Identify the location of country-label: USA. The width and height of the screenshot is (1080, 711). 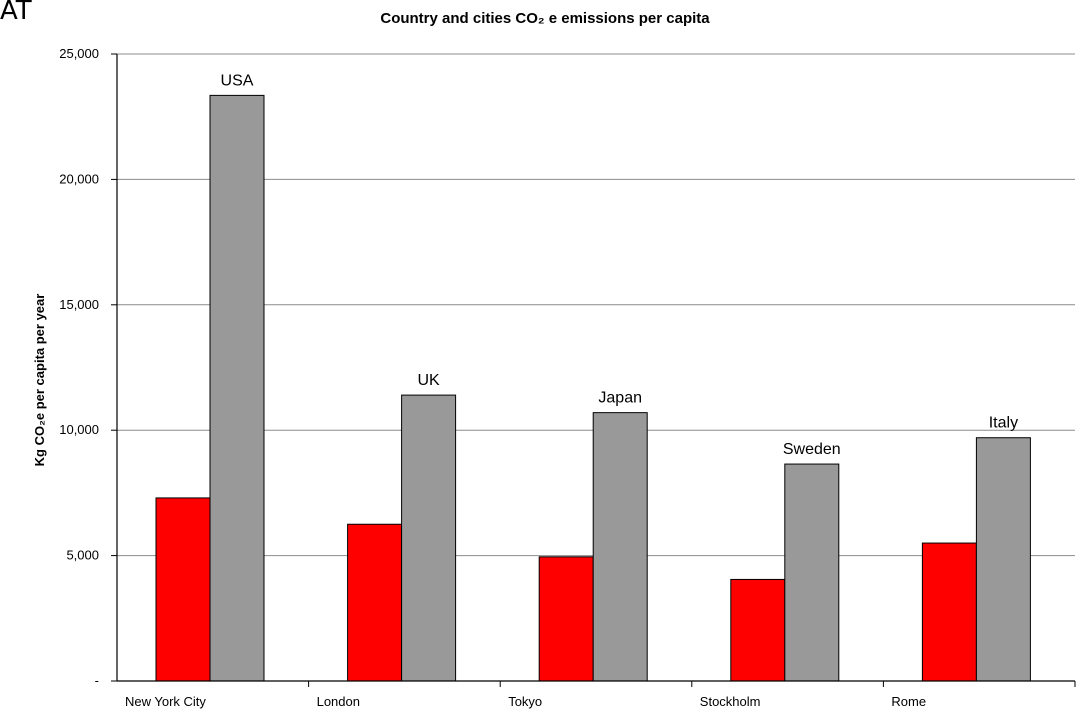
(237, 80).